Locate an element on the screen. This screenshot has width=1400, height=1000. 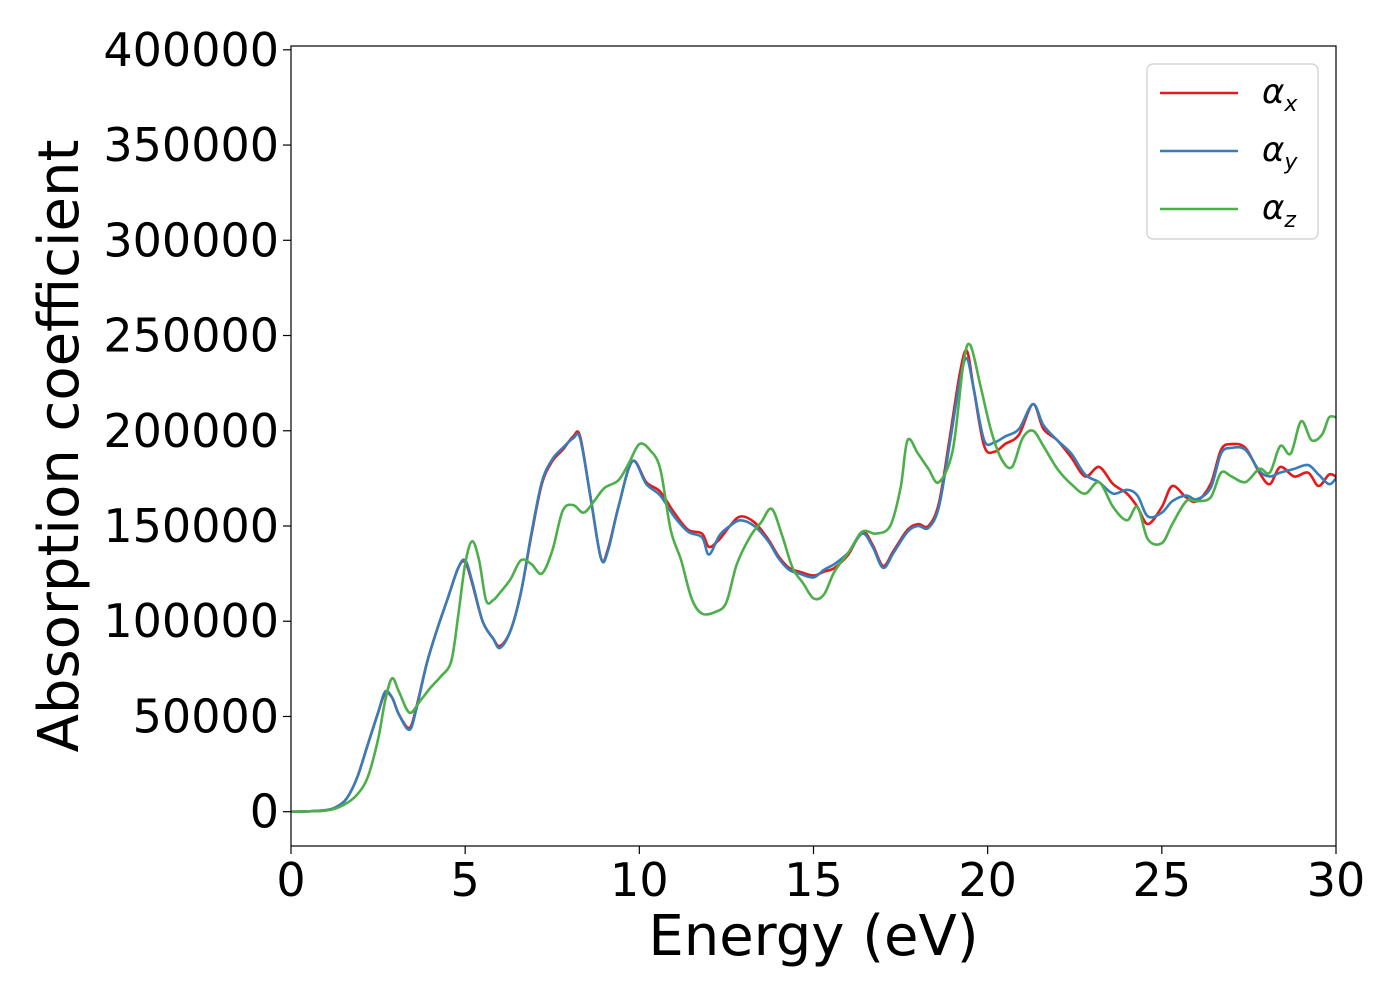
x-tick-label: 20 is located at coordinates (987, 880).